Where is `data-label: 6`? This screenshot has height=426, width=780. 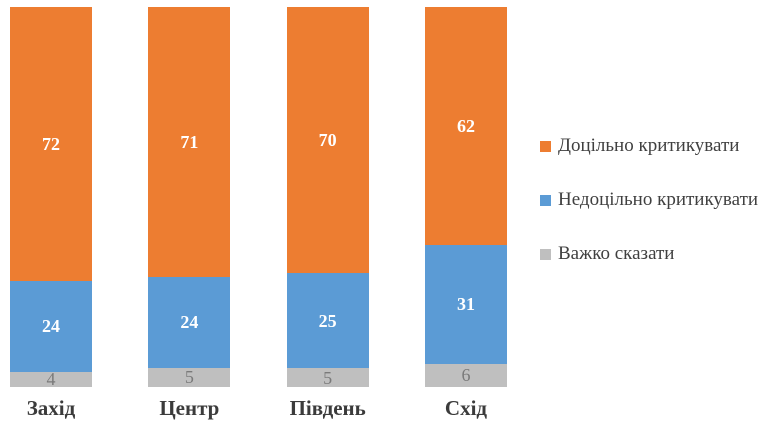 data-label: 6 is located at coordinates (466, 375).